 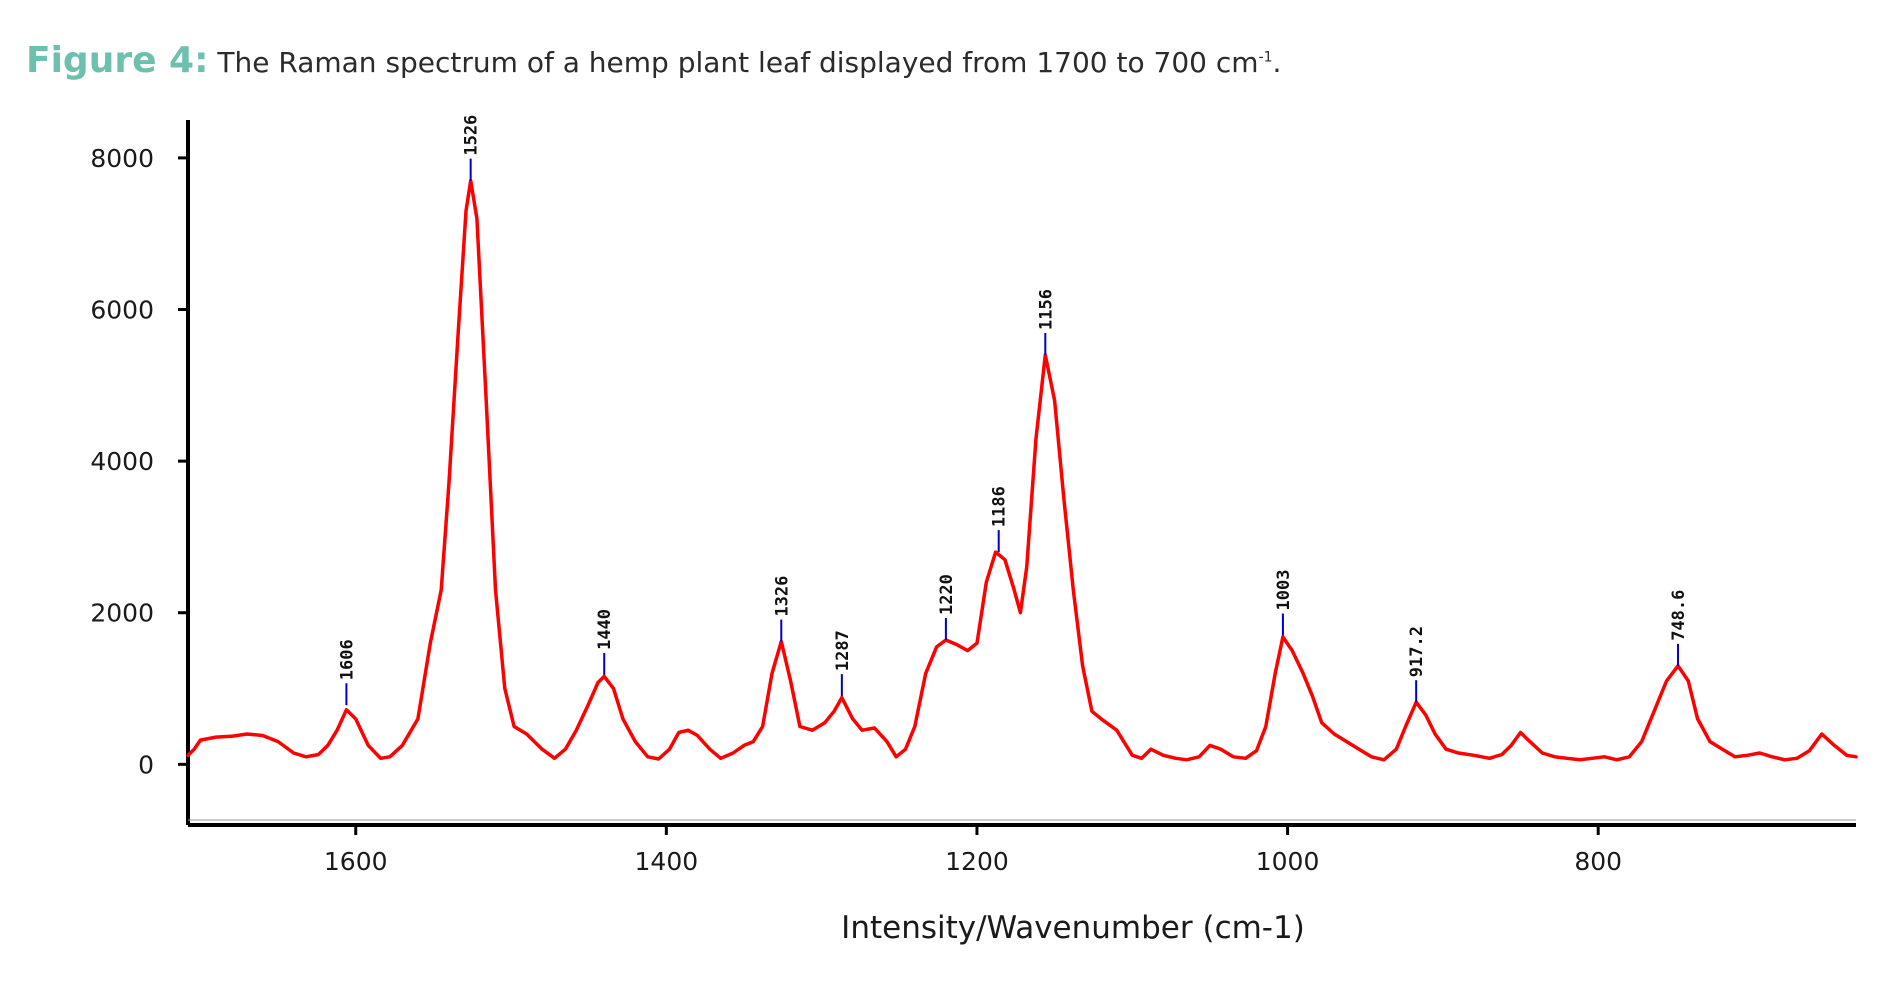 I want to click on y-tick-label: 4000, so click(x=122, y=461).